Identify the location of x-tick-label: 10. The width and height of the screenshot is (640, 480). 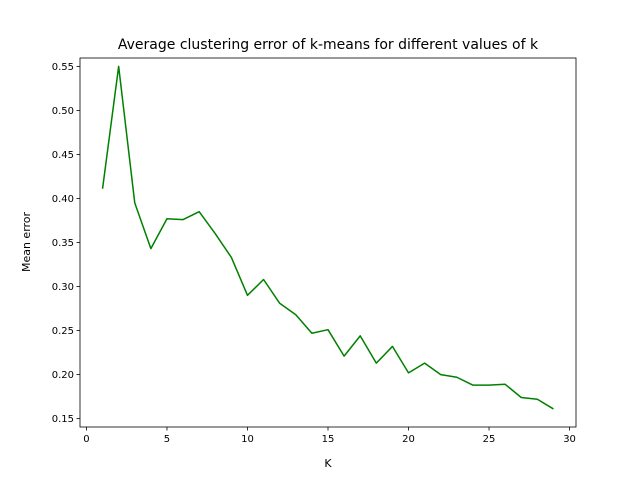
(247, 439).